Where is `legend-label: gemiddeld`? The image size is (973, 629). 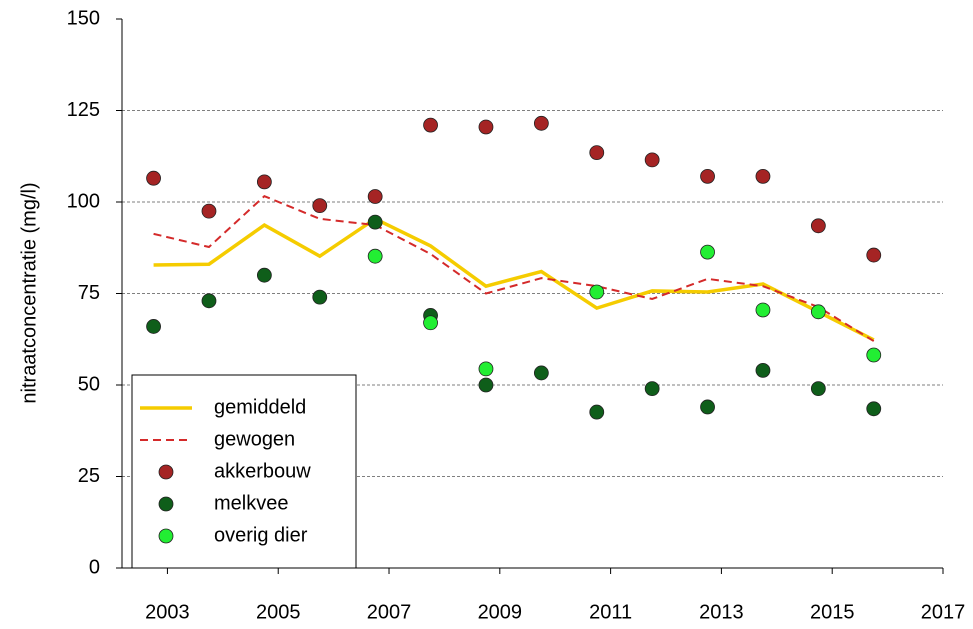
legend-label: gemiddeld is located at coordinates (260, 407).